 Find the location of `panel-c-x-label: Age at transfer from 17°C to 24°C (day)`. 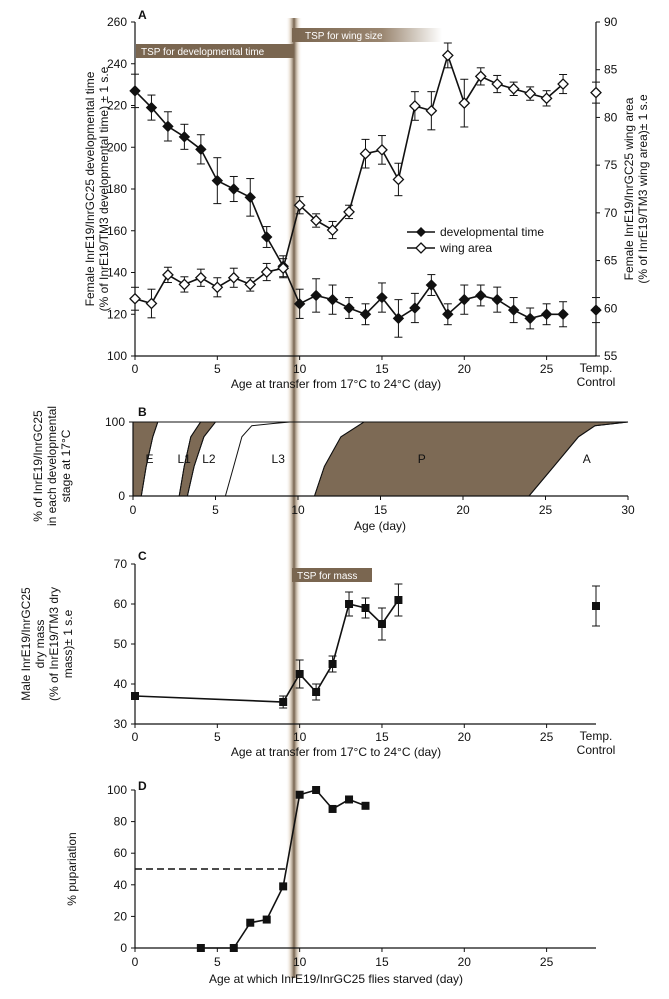

panel-c-x-label: Age at transfer from 17°C to 24°C (day) is located at coordinates (336, 752).